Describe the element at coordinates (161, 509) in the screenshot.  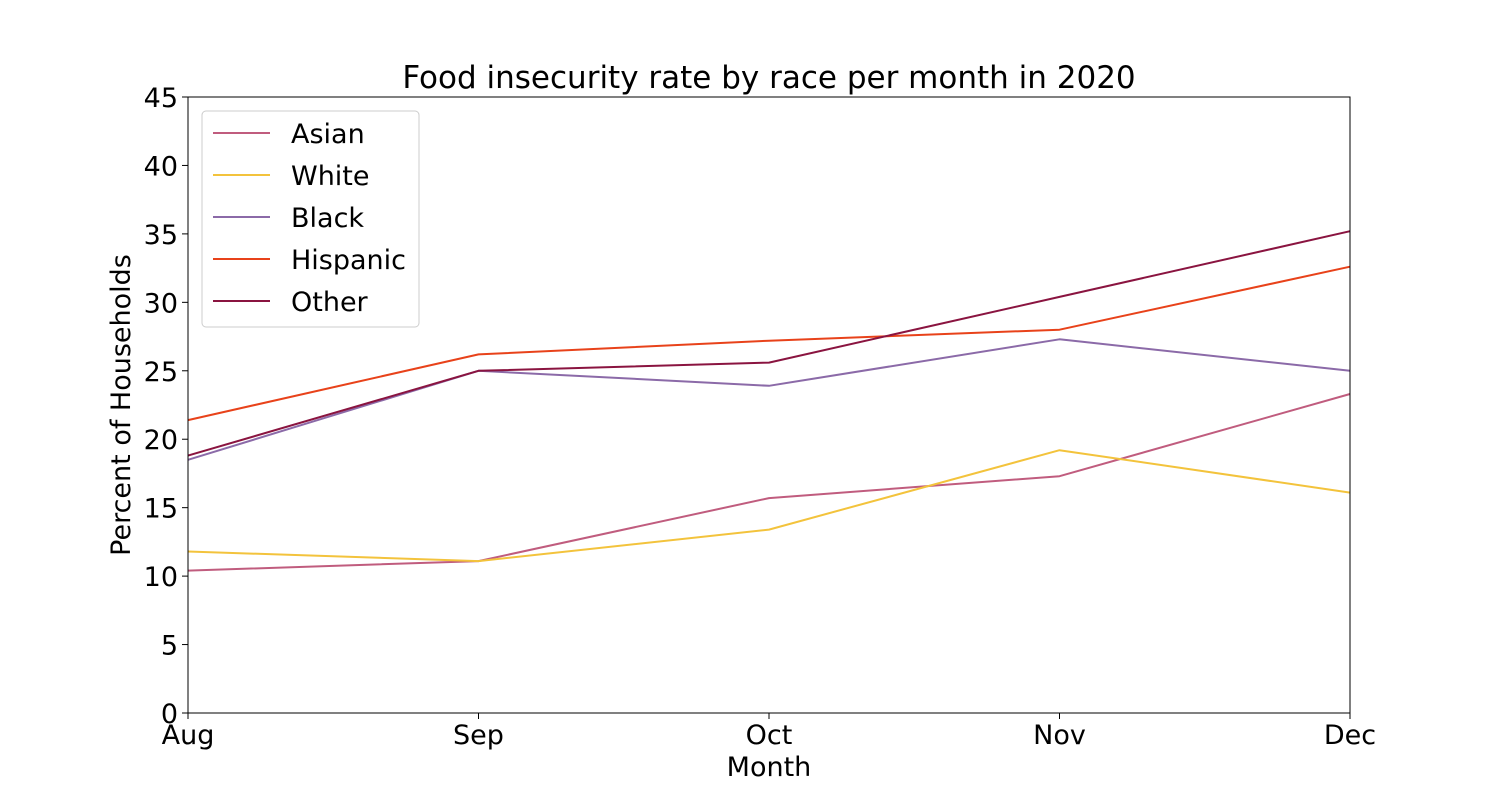
I see `y-tick-label: 15` at that location.